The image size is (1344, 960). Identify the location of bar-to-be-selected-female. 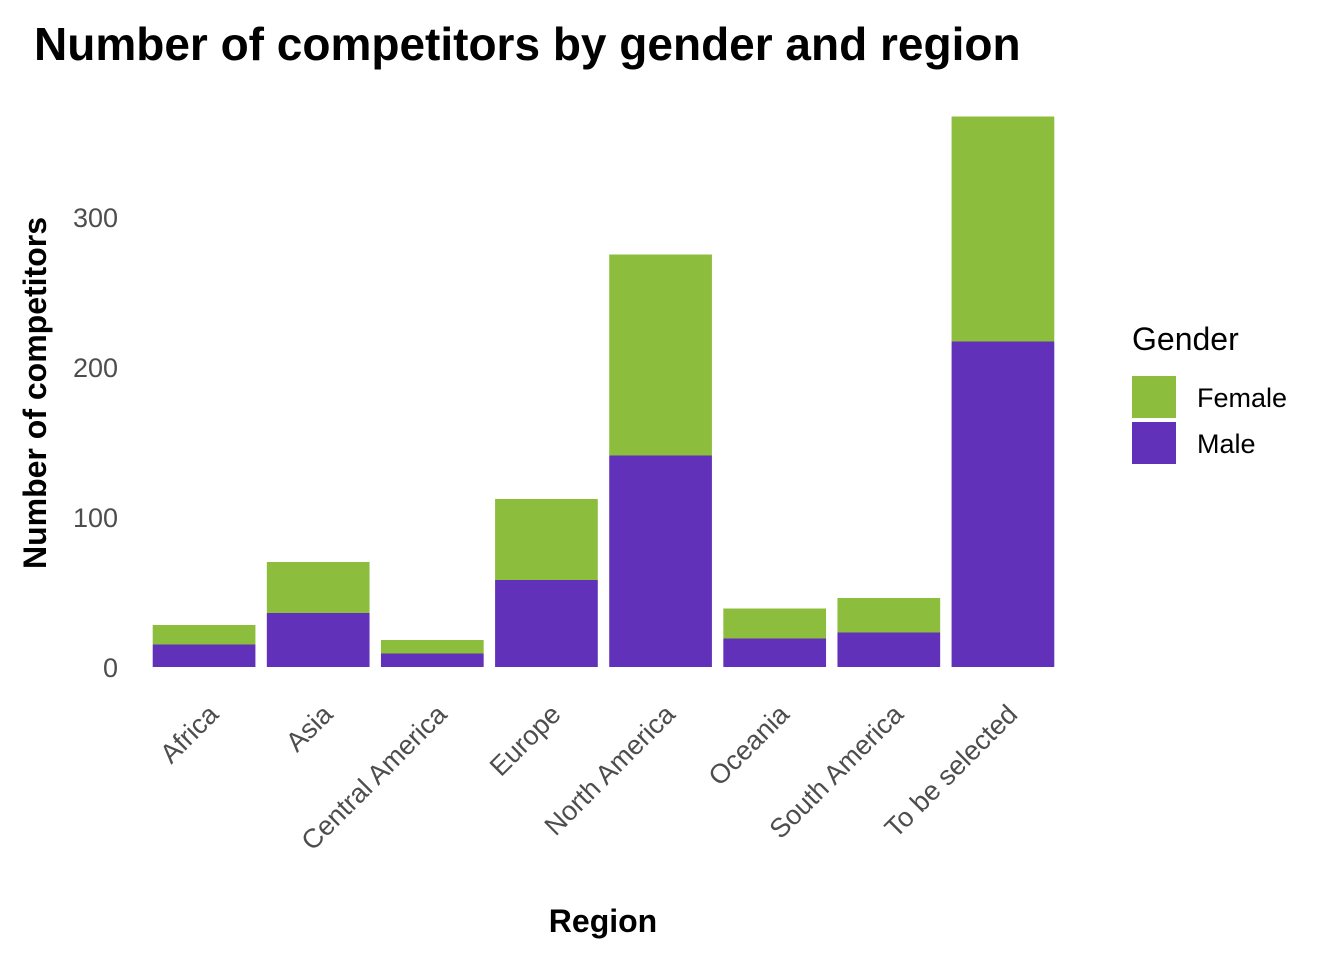
(1003, 229).